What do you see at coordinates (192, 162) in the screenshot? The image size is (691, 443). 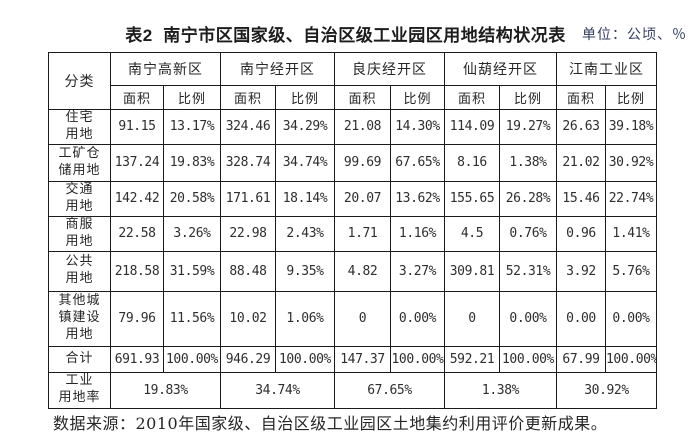 I see `ratio-cell: 19.83%` at bounding box center [192, 162].